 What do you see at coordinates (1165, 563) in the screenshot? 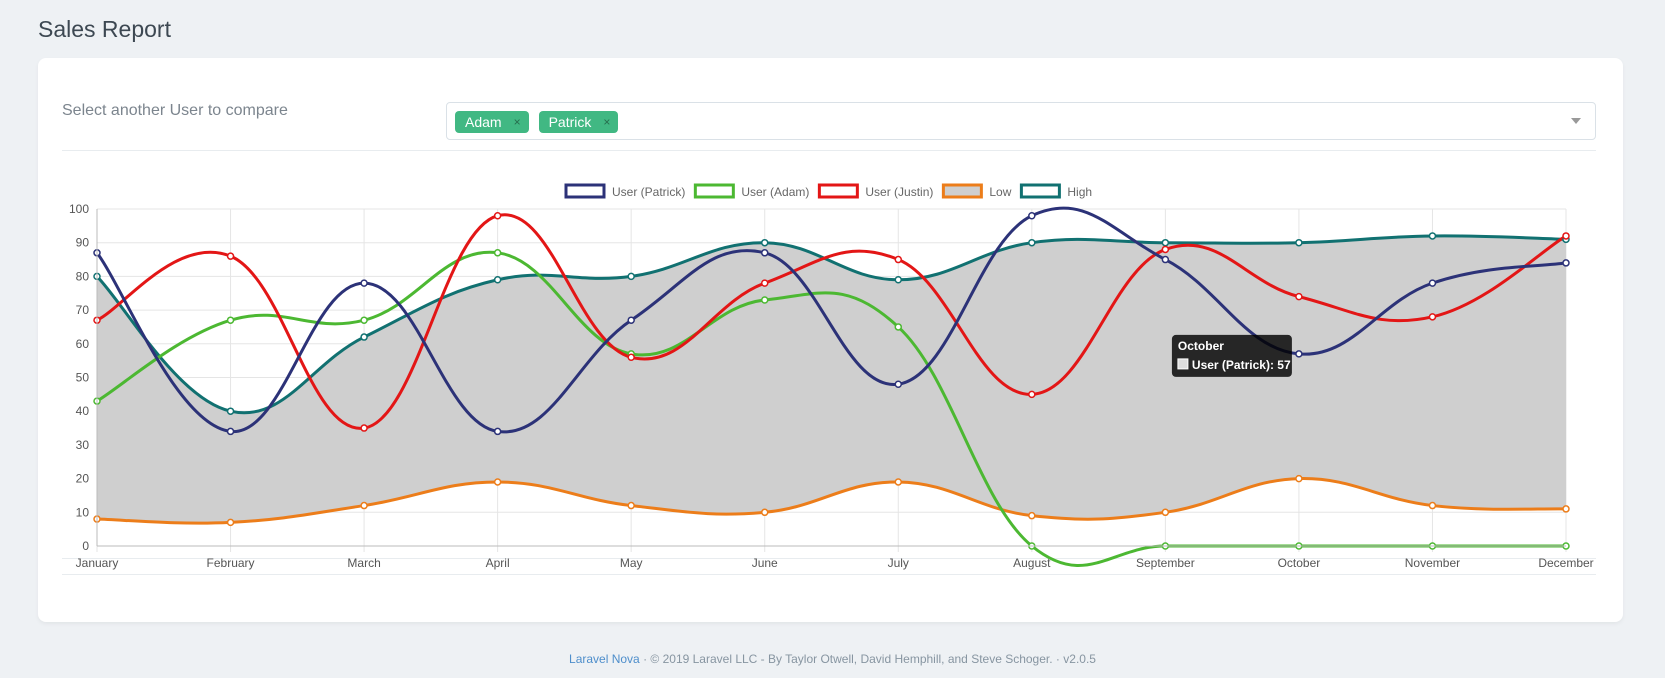
I see `x-tick-label: September` at bounding box center [1165, 563].